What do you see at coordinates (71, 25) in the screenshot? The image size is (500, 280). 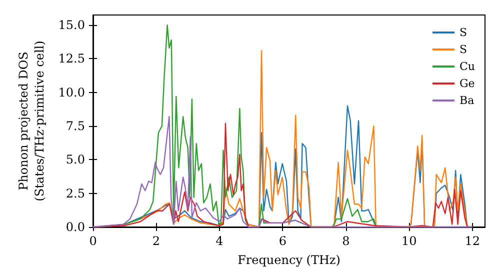 I see `y-tick-label: 15.0` at bounding box center [71, 25].